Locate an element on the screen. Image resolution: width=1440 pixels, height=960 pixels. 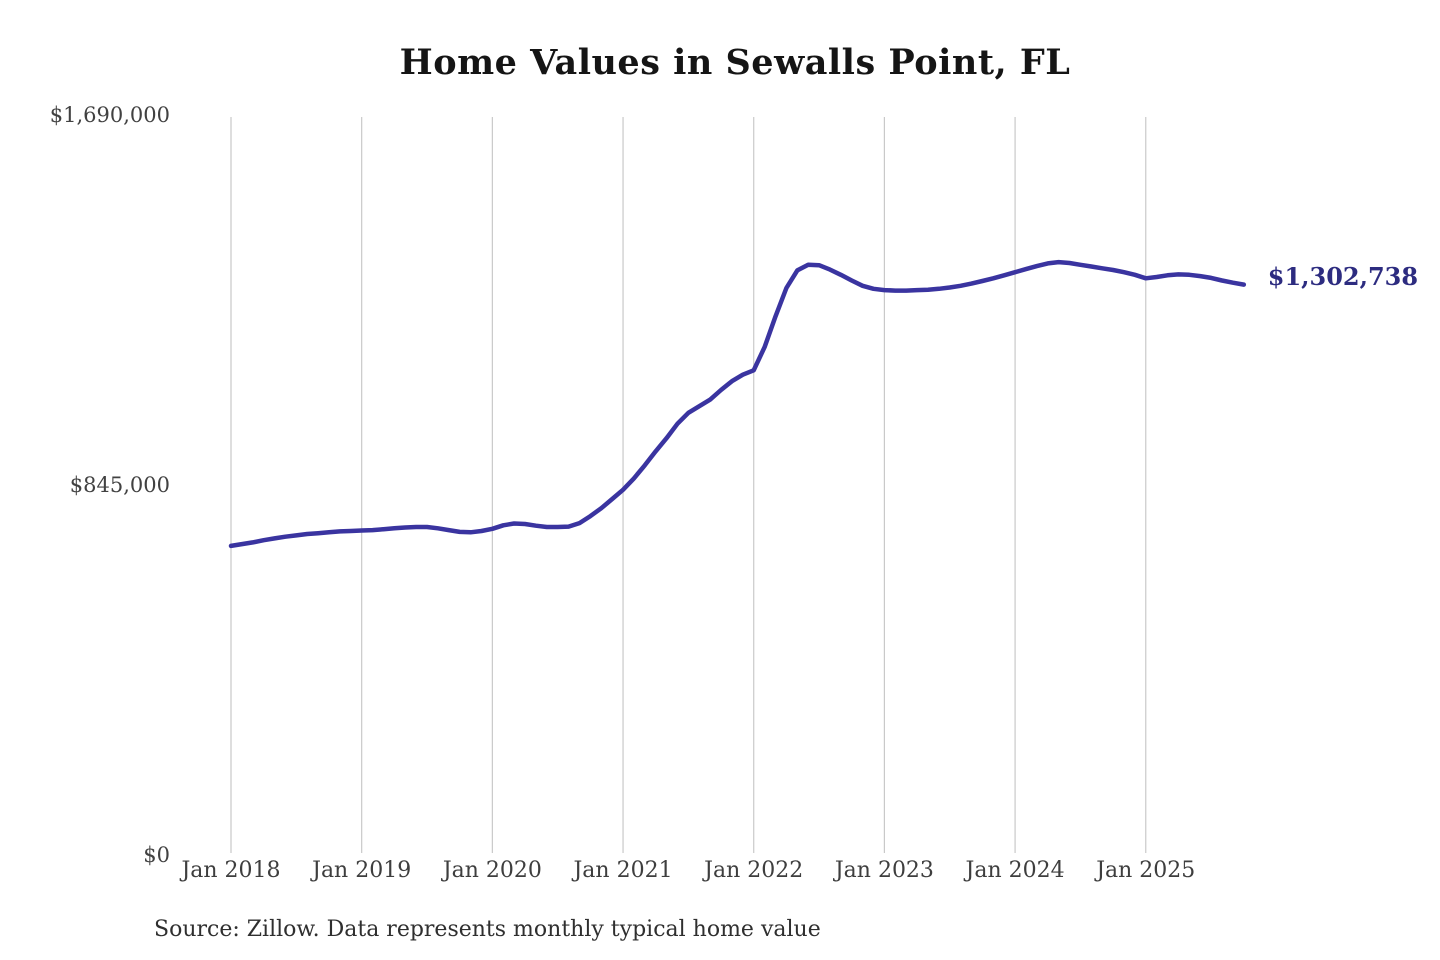
x-axis-label: Jan 2022 is located at coordinates (754, 870).